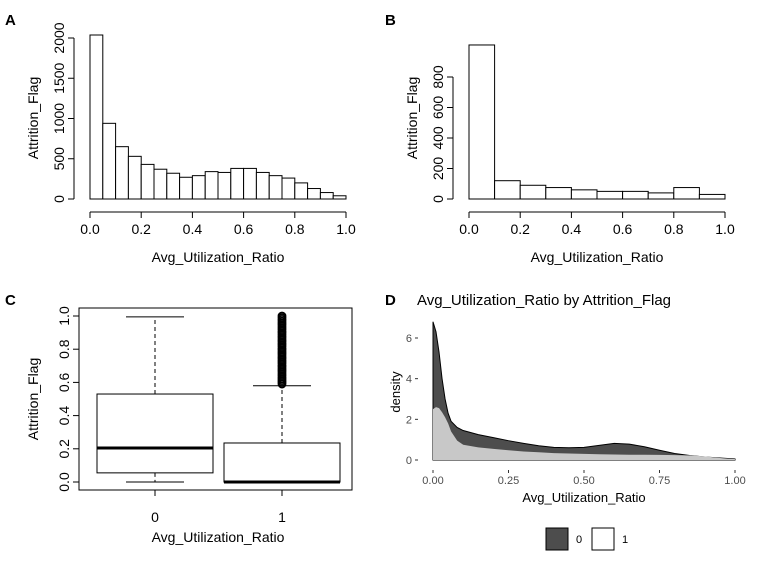 This screenshot has width=757, height=564. Describe the element at coordinates (33, 118) in the screenshot. I see `panel-a-y-label: Attrition_Flag` at that location.